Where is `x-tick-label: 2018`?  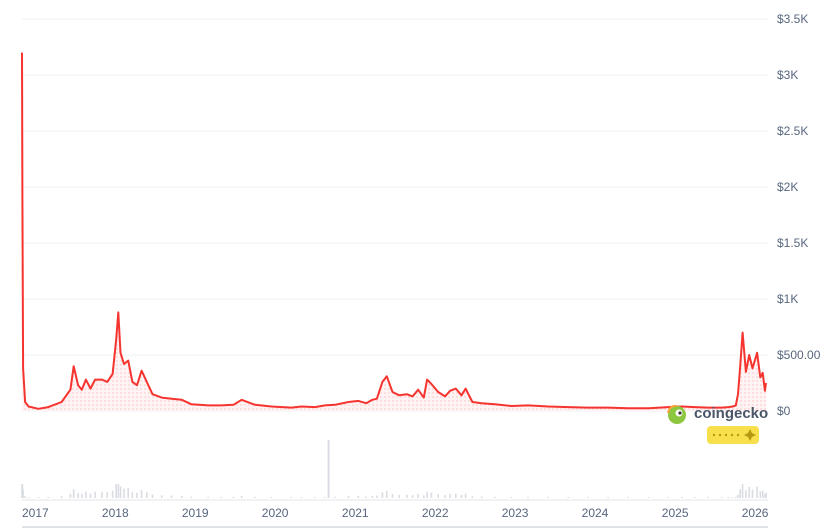
x-tick-label: 2018 is located at coordinates (115, 513).